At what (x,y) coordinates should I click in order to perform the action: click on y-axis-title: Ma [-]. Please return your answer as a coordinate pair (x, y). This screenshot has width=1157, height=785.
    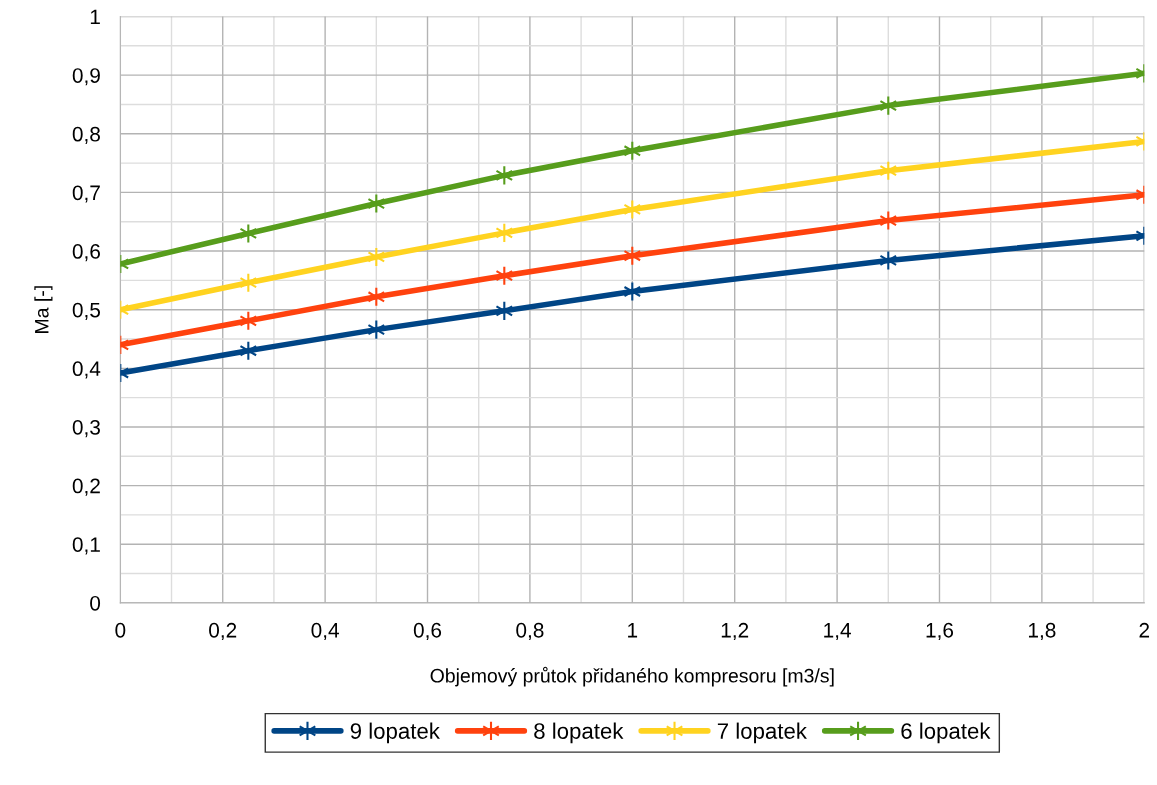
    Looking at the image, I should click on (43, 309).